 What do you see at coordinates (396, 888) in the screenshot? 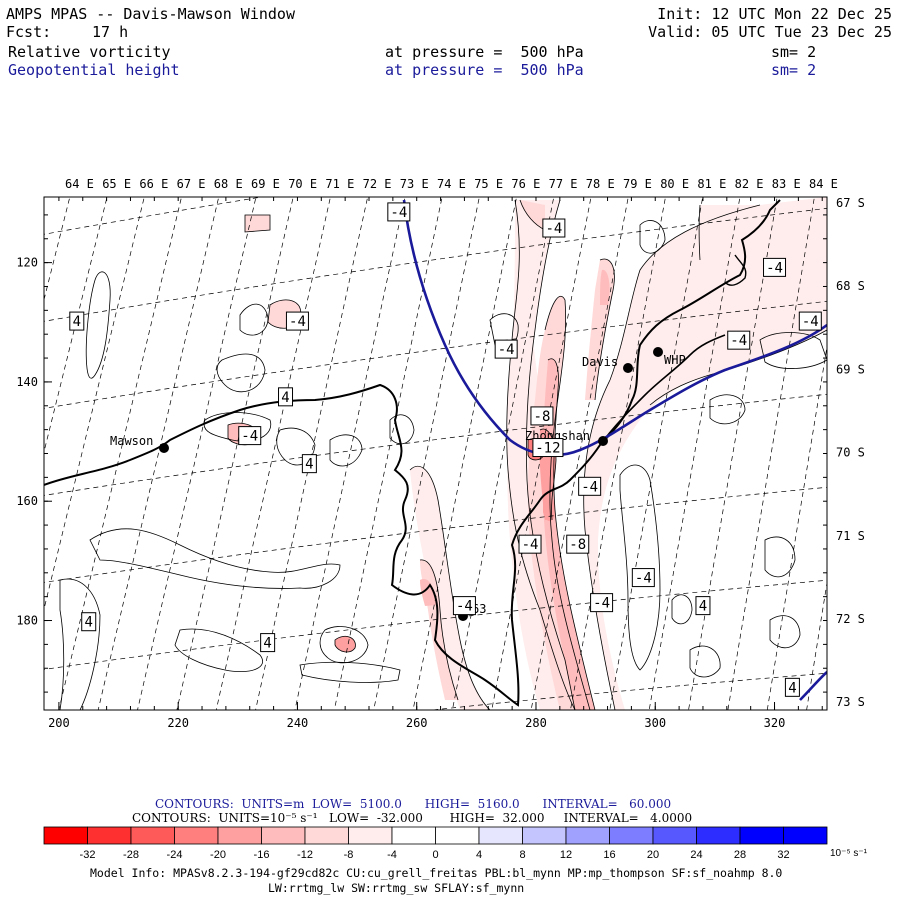
I see `model-info-line2: LW:rrtmg_lw SW:rrtmg_sw SFLAY:sf_mynn` at bounding box center [396, 888].